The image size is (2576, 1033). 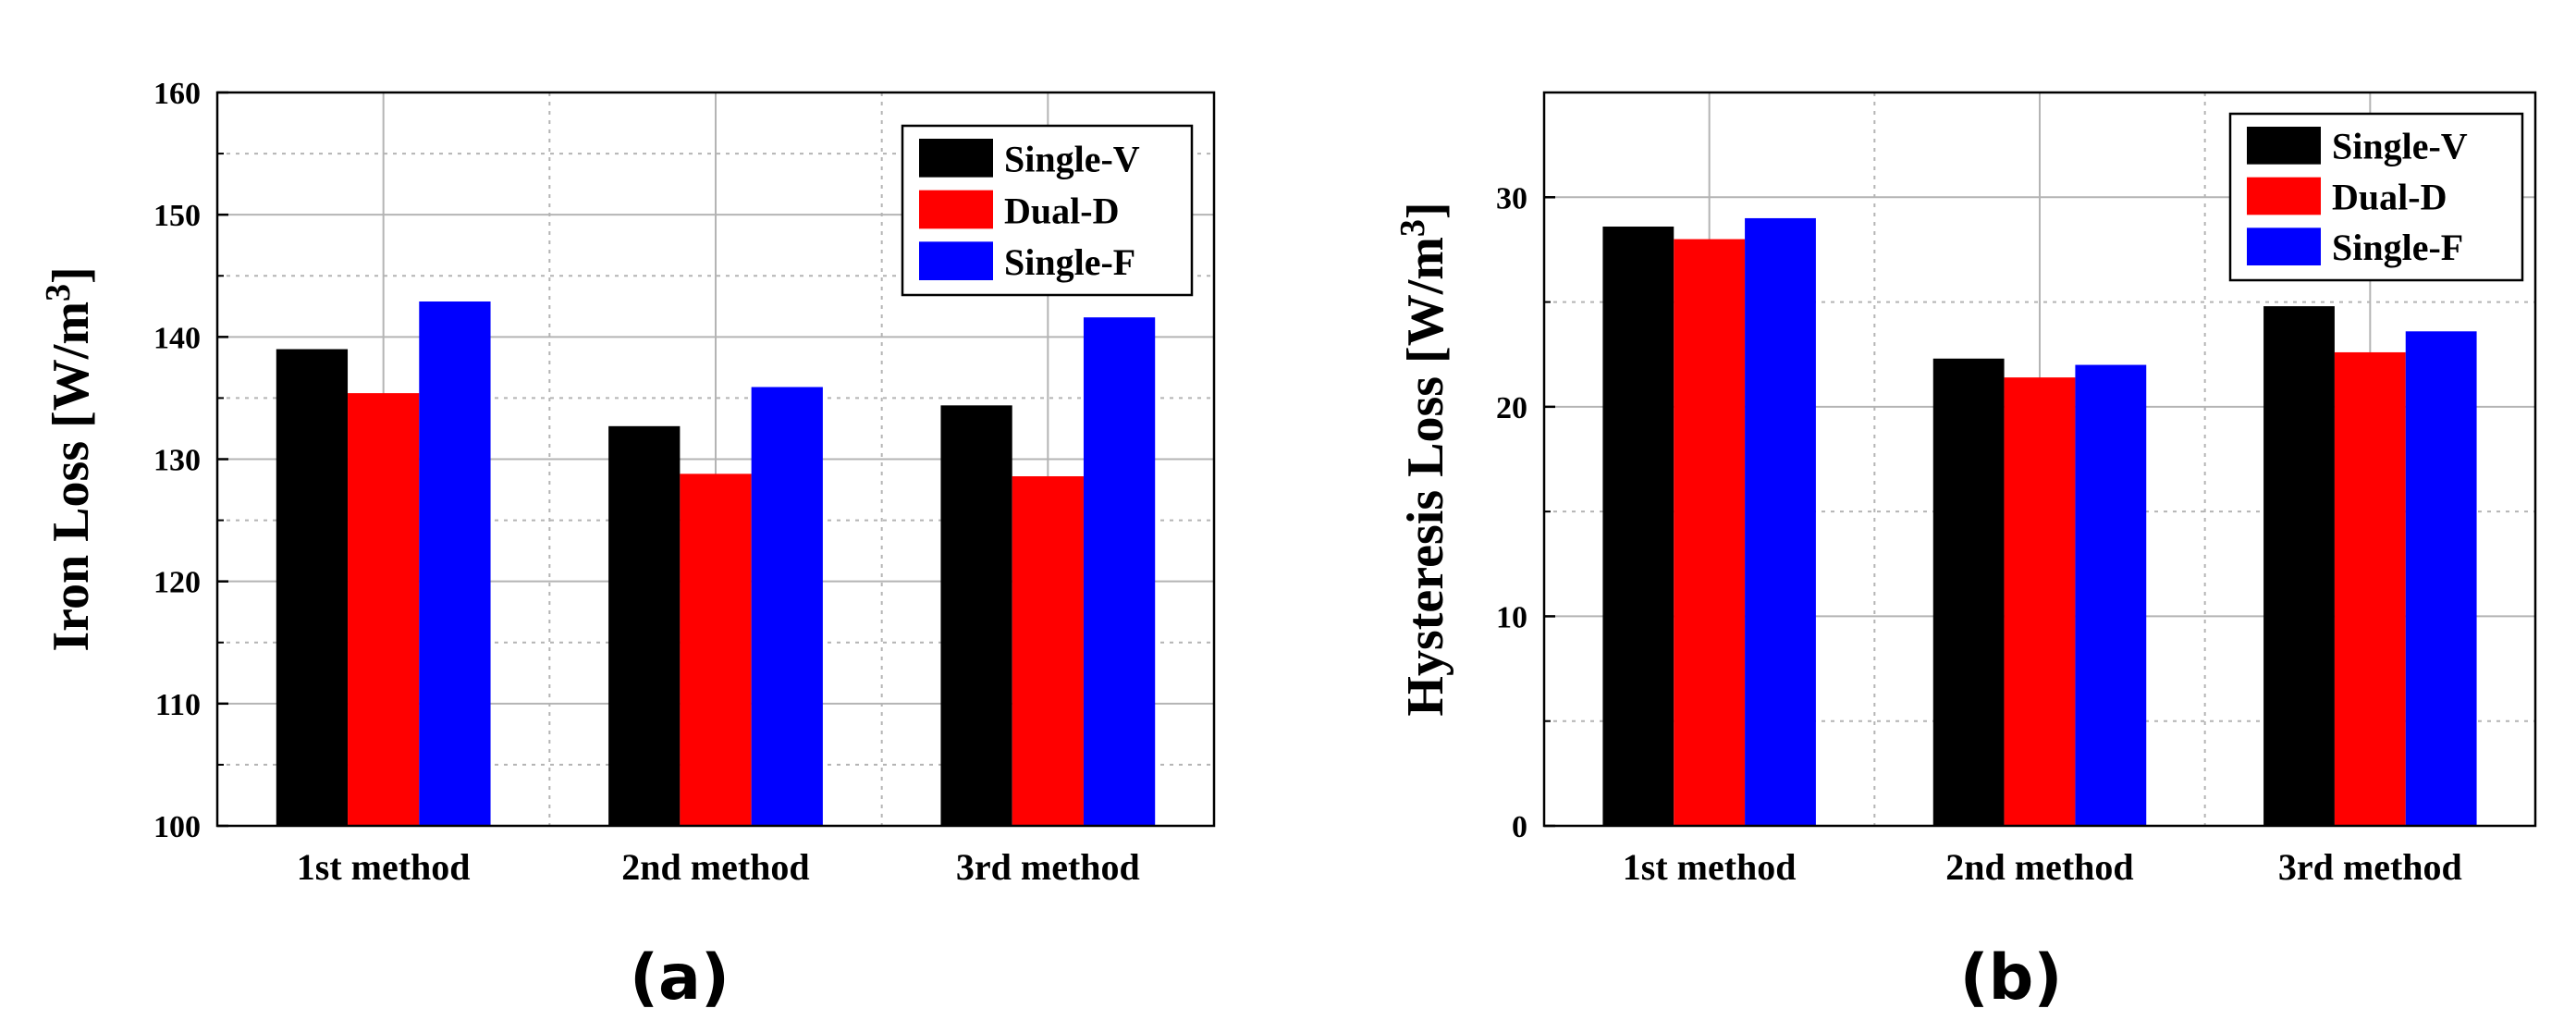 I want to click on panel-0-ytick-label: 130, so click(x=177, y=461).